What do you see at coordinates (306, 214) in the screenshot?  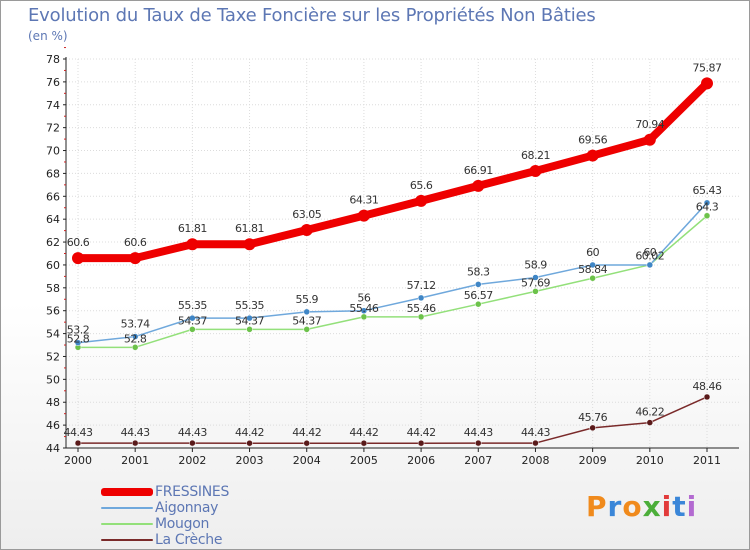 I see `data-label-fressines: 63.05` at bounding box center [306, 214].